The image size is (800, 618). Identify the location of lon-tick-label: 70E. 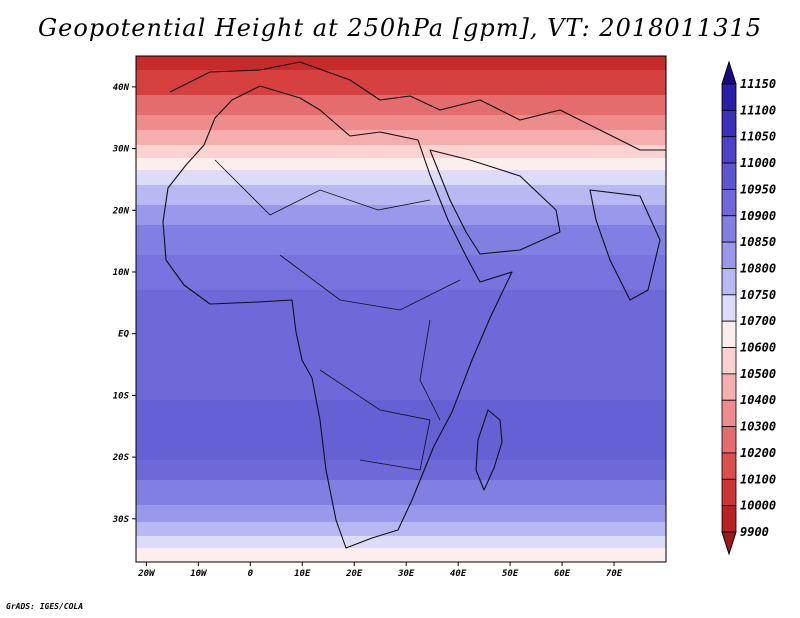
(614, 574).